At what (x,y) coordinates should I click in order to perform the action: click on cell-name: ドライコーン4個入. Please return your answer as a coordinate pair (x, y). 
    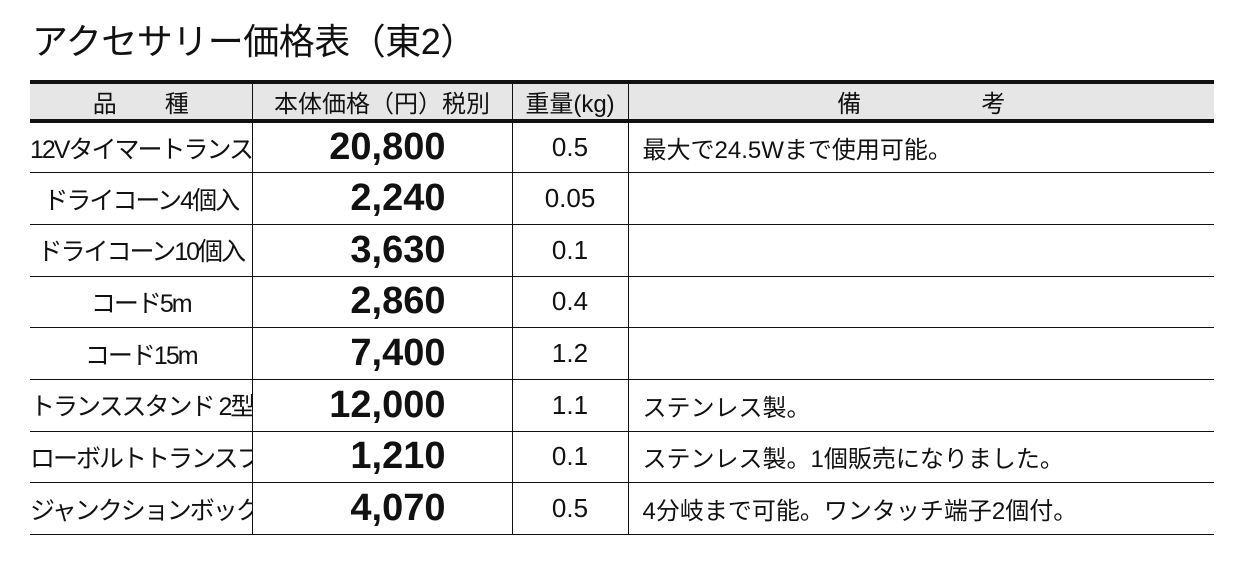
    Looking at the image, I should click on (141, 198).